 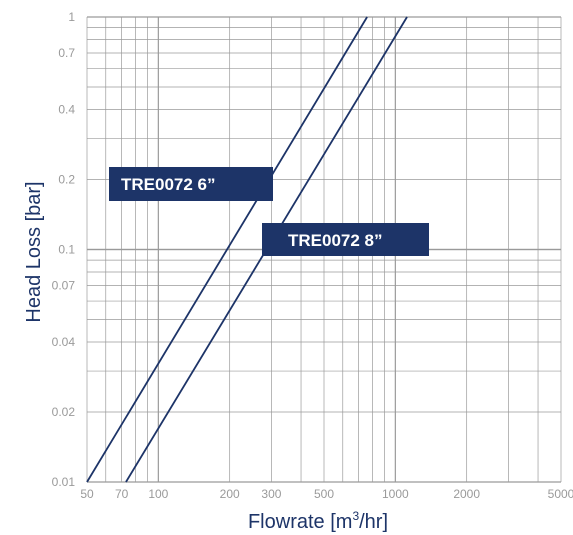 What do you see at coordinates (560, 494) in the screenshot?
I see `x-tick-label: 5000` at bounding box center [560, 494].